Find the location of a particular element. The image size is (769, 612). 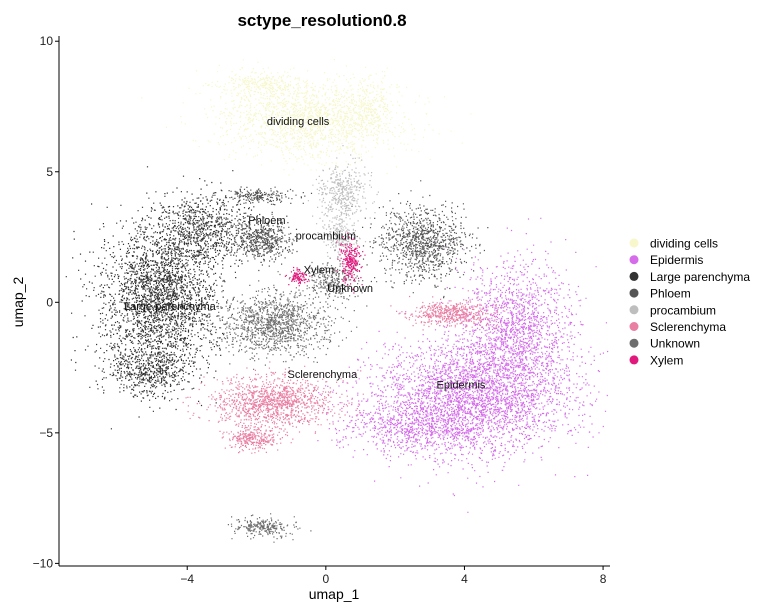

x-tick-label: 4 is located at coordinates (464, 579).